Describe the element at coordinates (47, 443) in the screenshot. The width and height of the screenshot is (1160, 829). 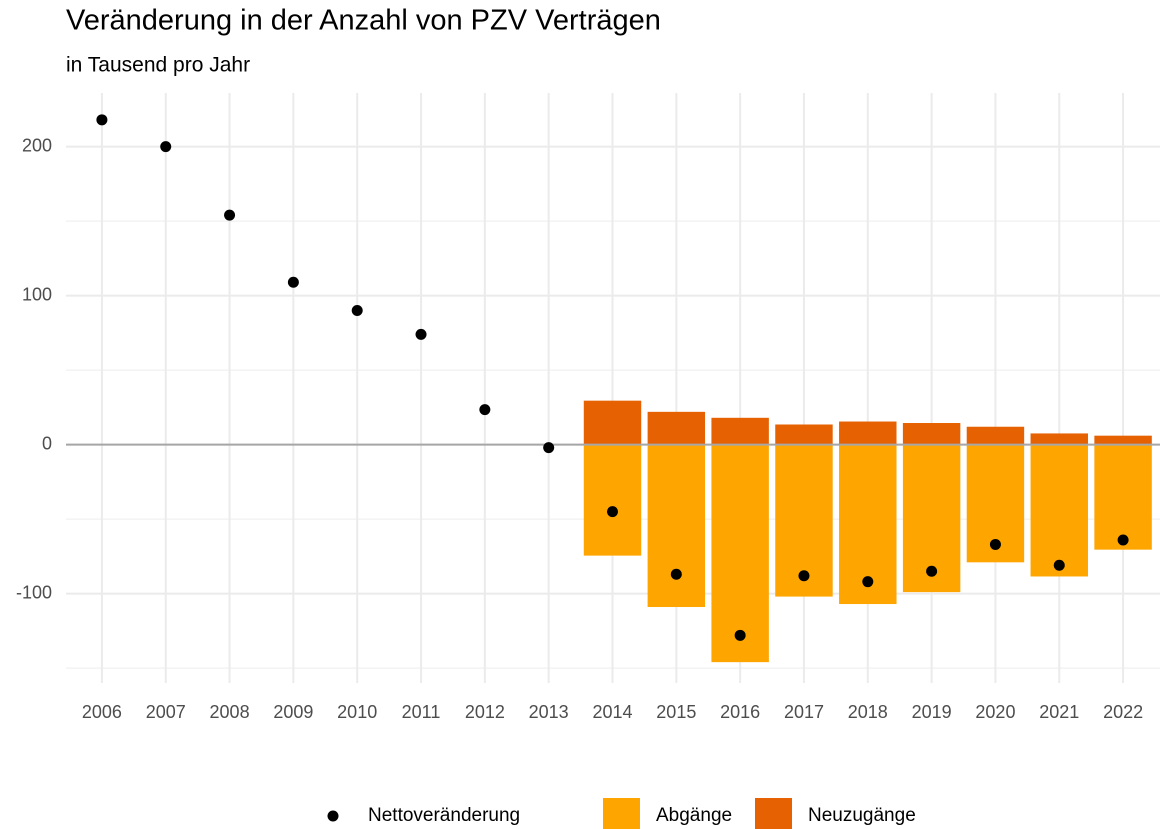
I see `y-tick-label: 0` at that location.